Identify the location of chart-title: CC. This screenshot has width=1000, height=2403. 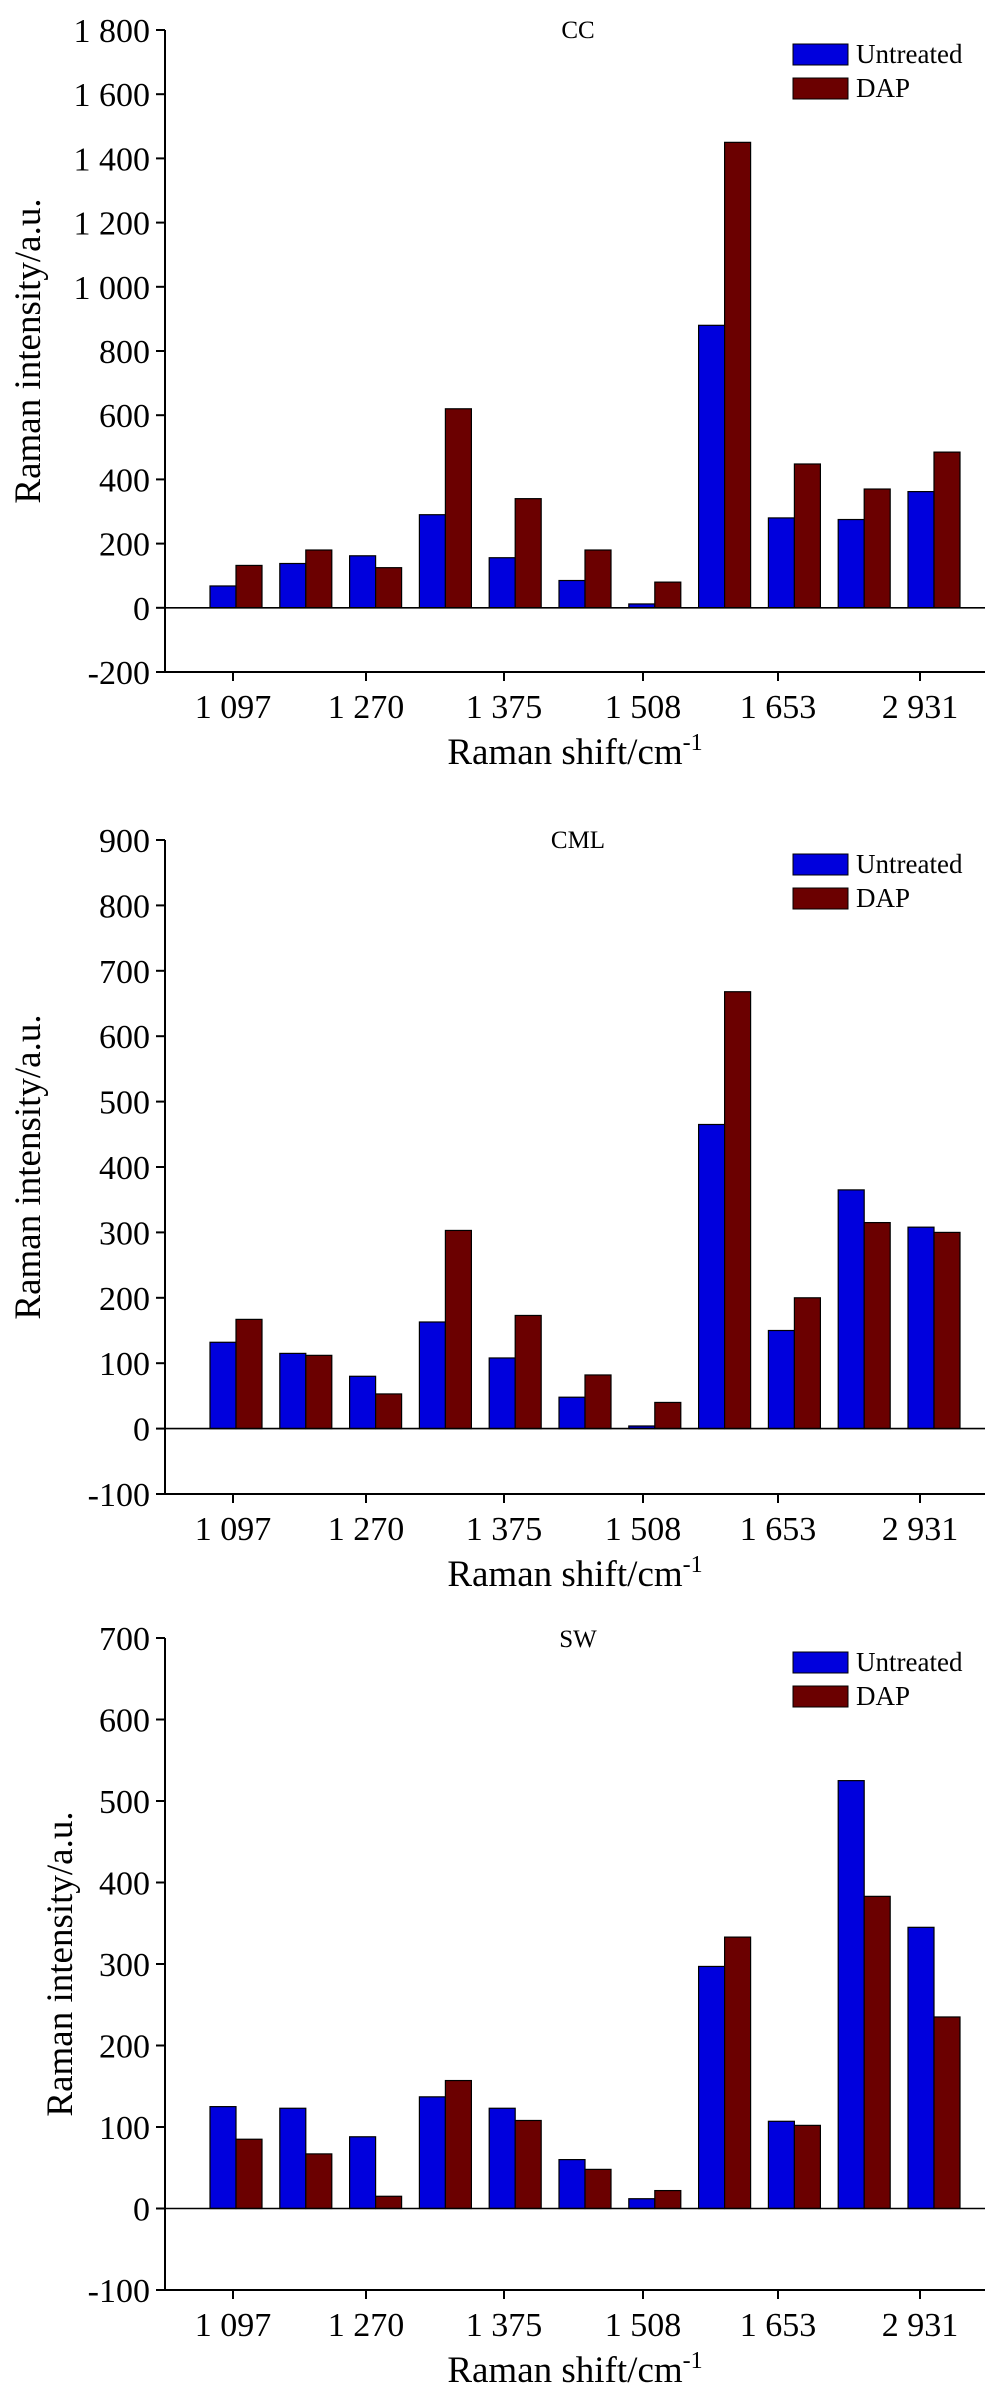
(577, 30).